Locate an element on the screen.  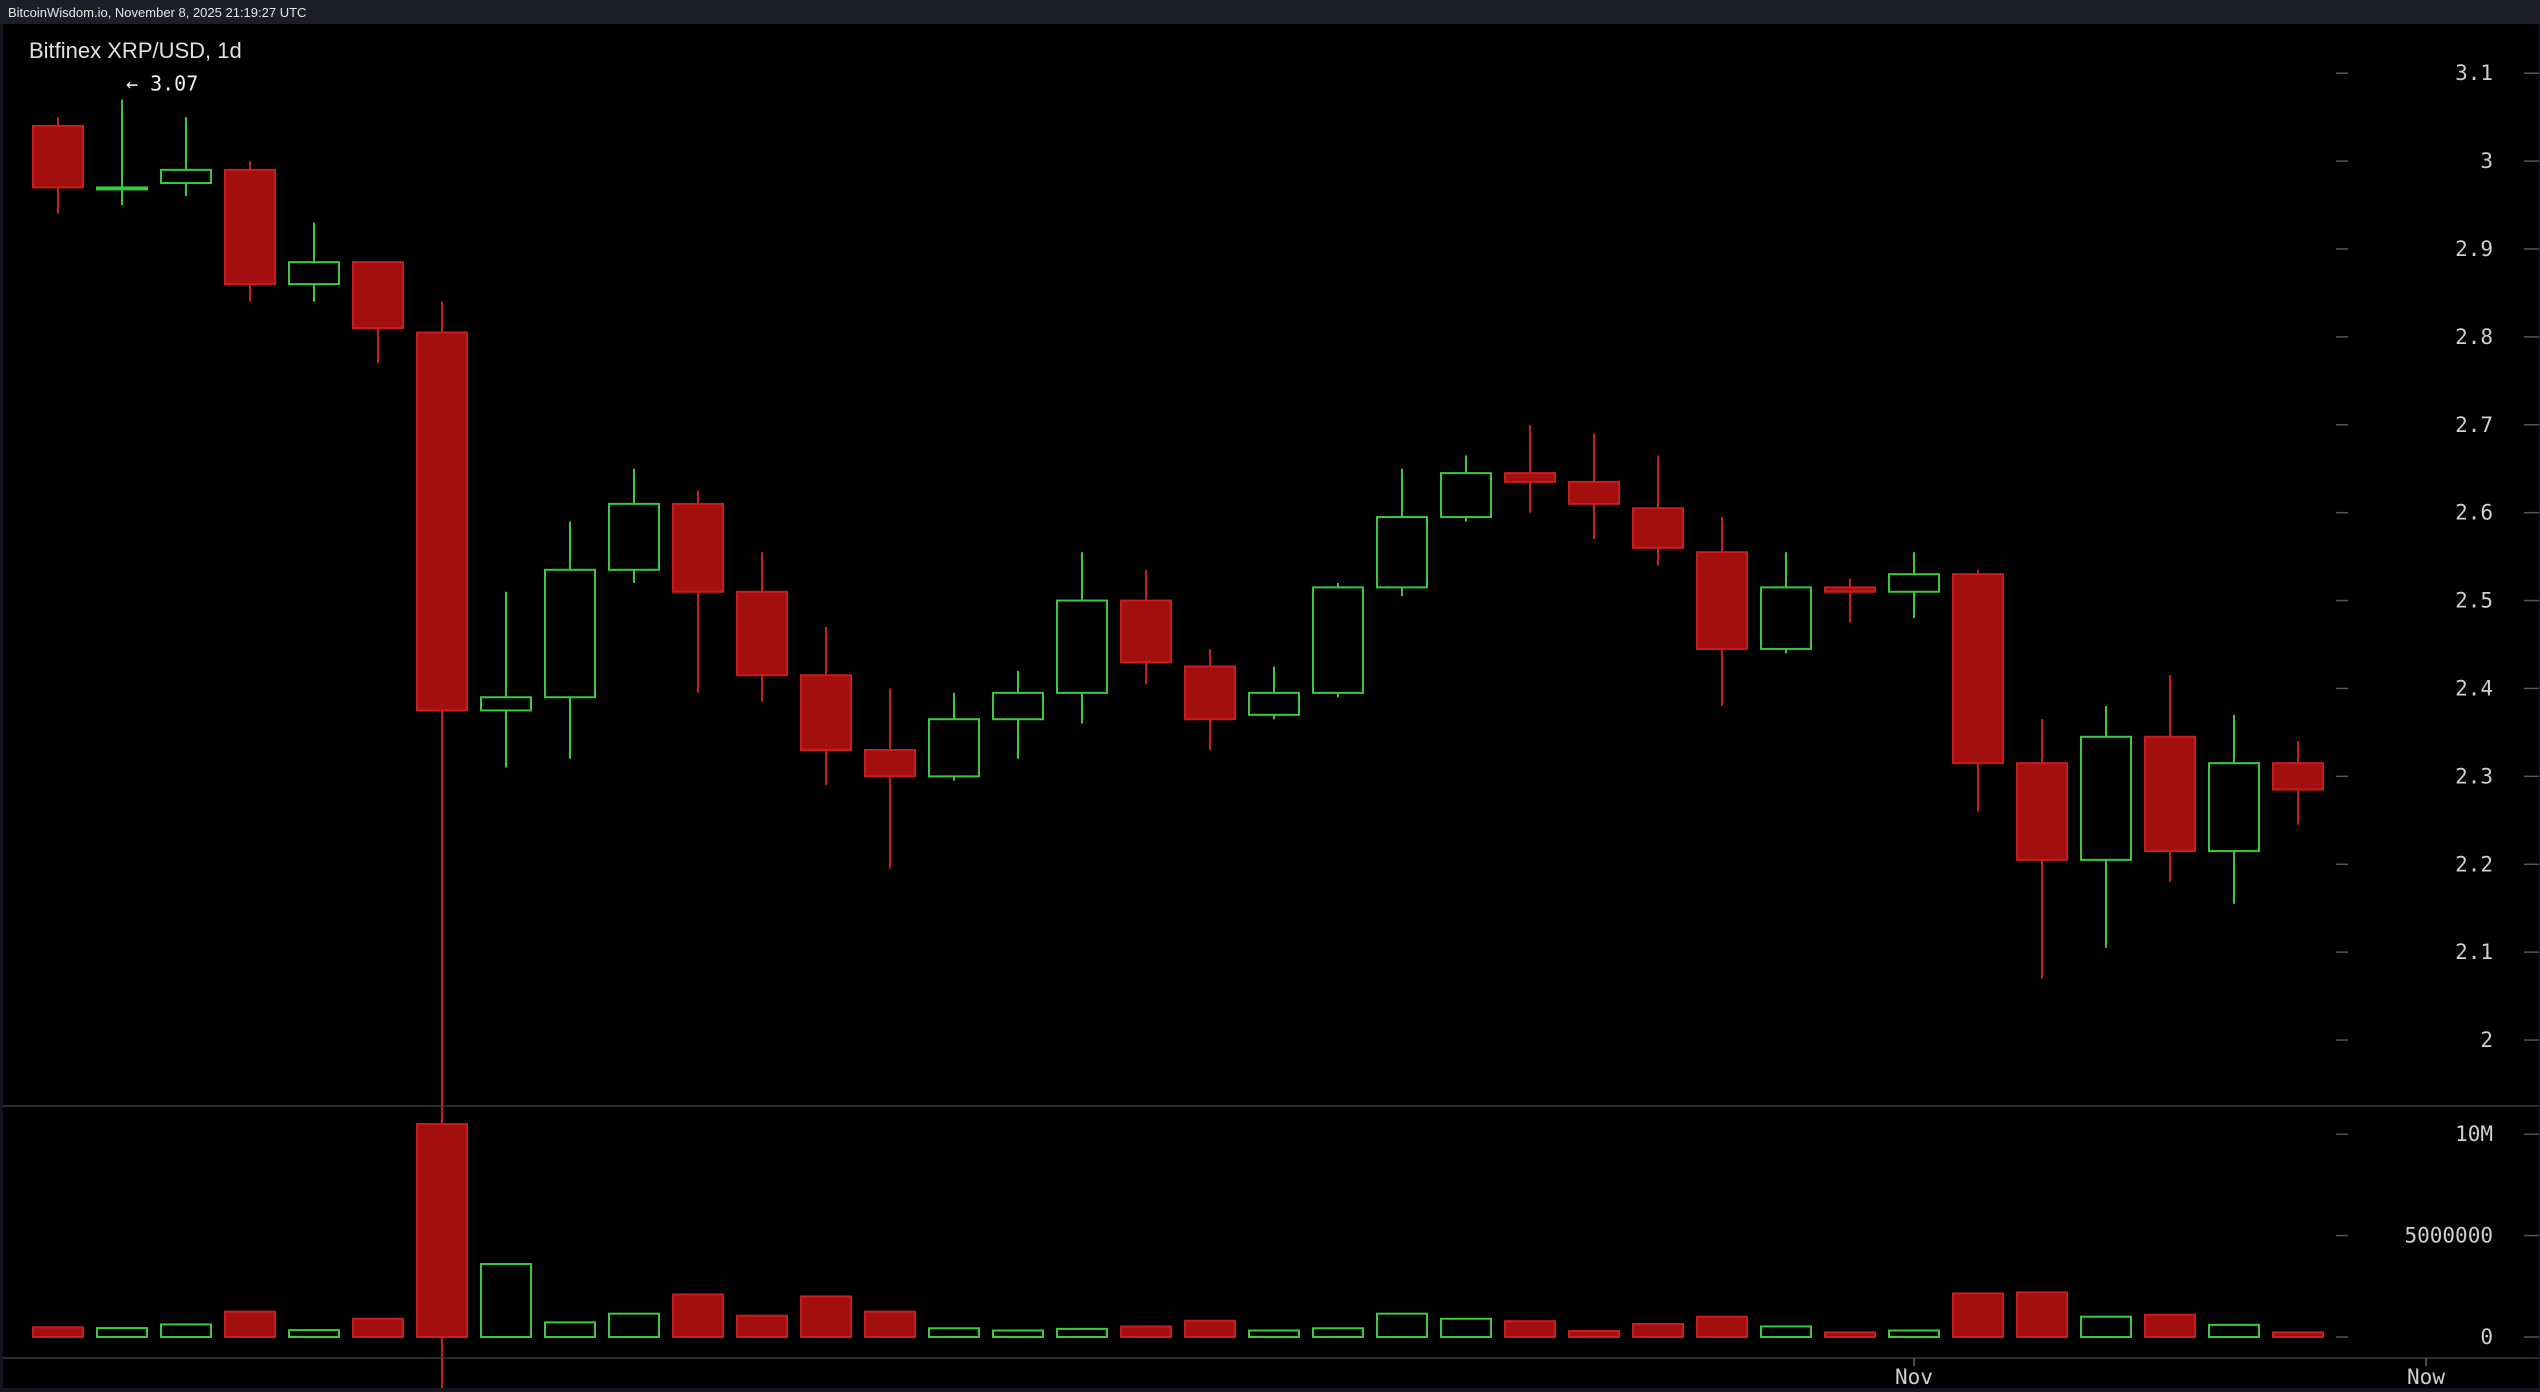
price-axis: 3.1 3 2.9 2.8 2.7 2.6 2.5 2.4 2.3 2.2 2.1 2 is located at coordinates (2437, 556).